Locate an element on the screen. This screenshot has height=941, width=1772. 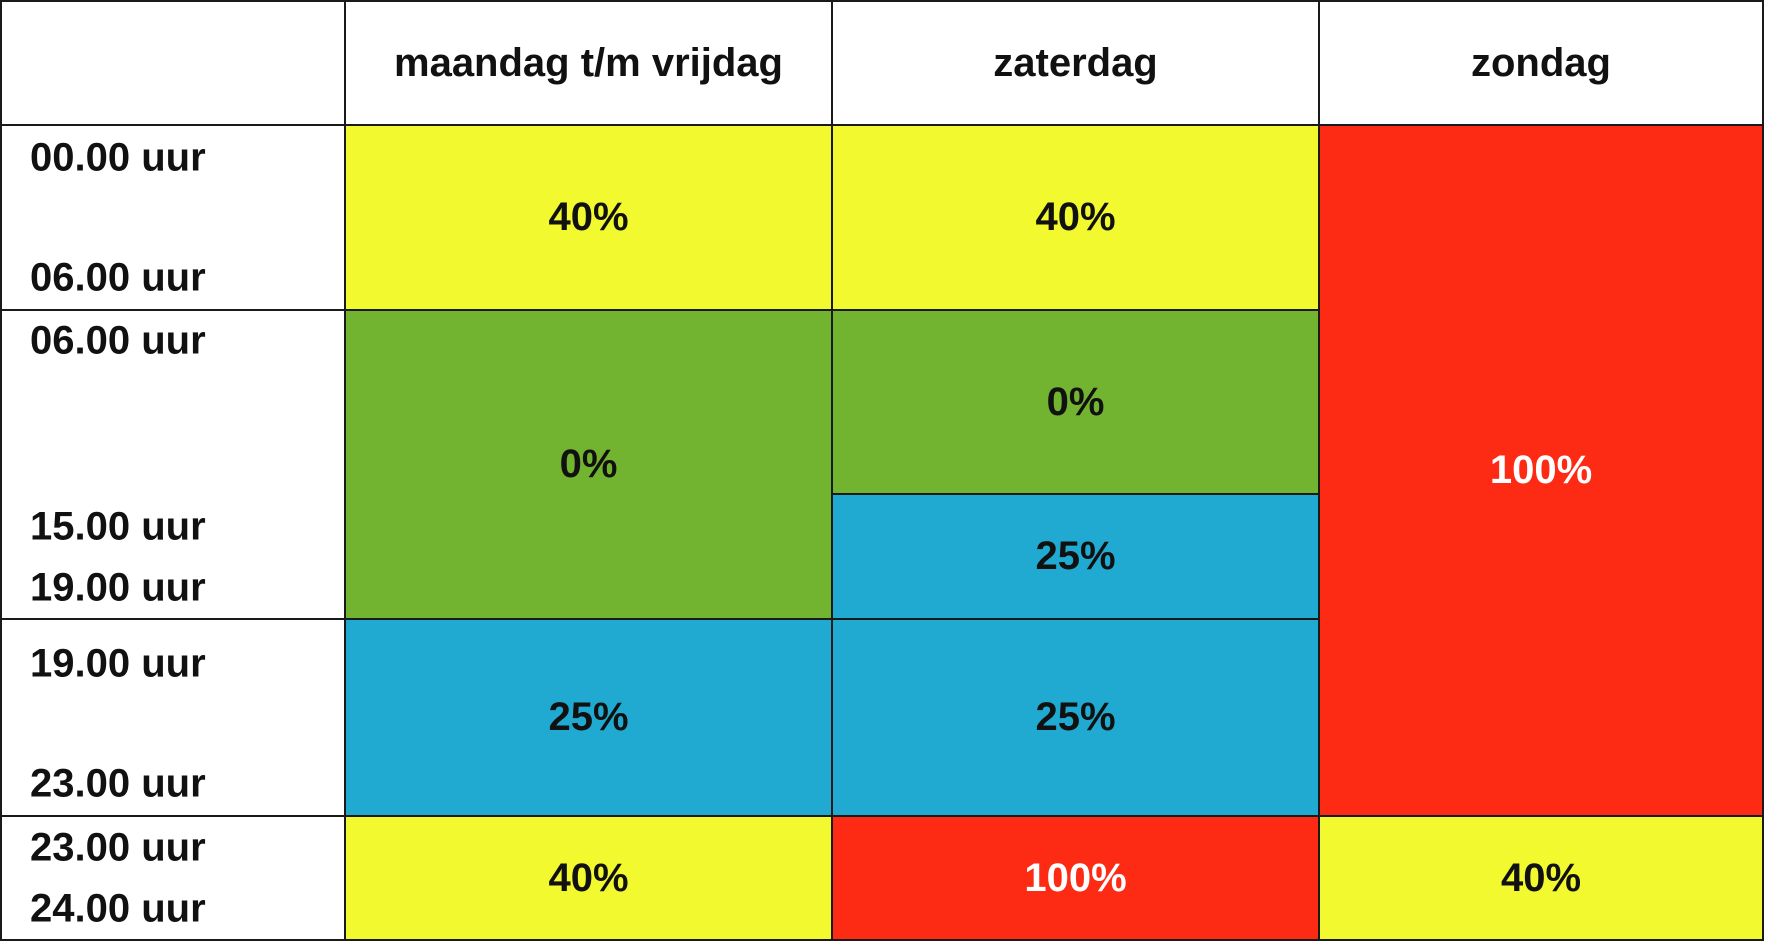
corner-cell is located at coordinates (173, 63).